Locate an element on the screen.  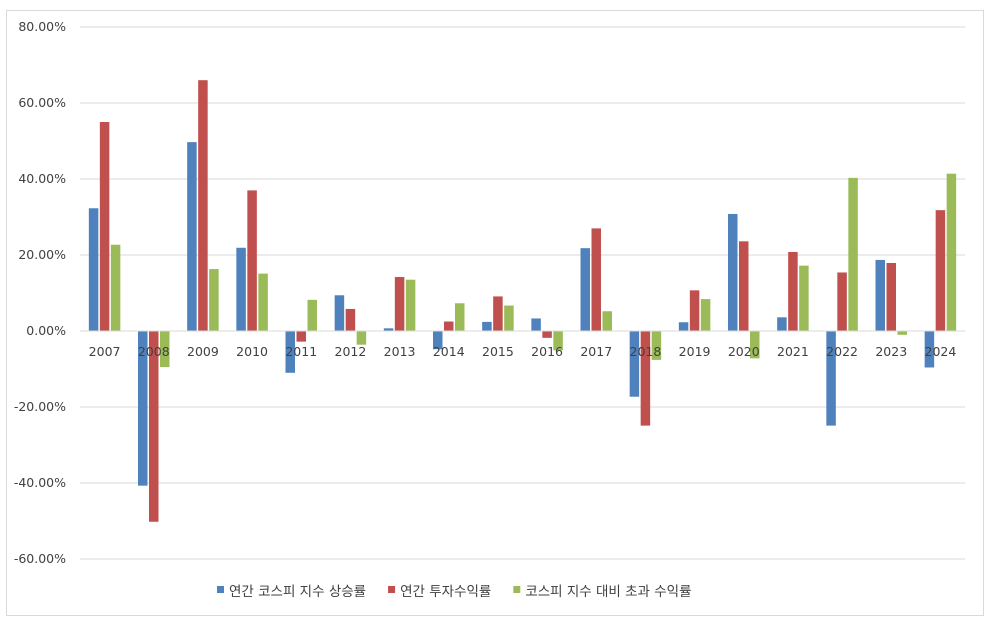
x-tick-label: 2017 is located at coordinates (596, 351).